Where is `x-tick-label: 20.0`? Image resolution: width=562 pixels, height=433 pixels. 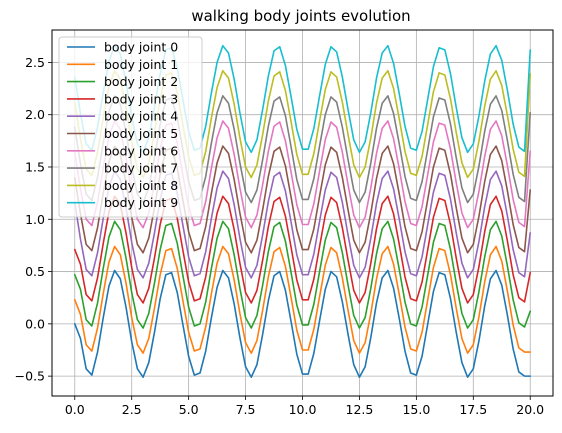 x-tick-label: 20.0 is located at coordinates (530, 409).